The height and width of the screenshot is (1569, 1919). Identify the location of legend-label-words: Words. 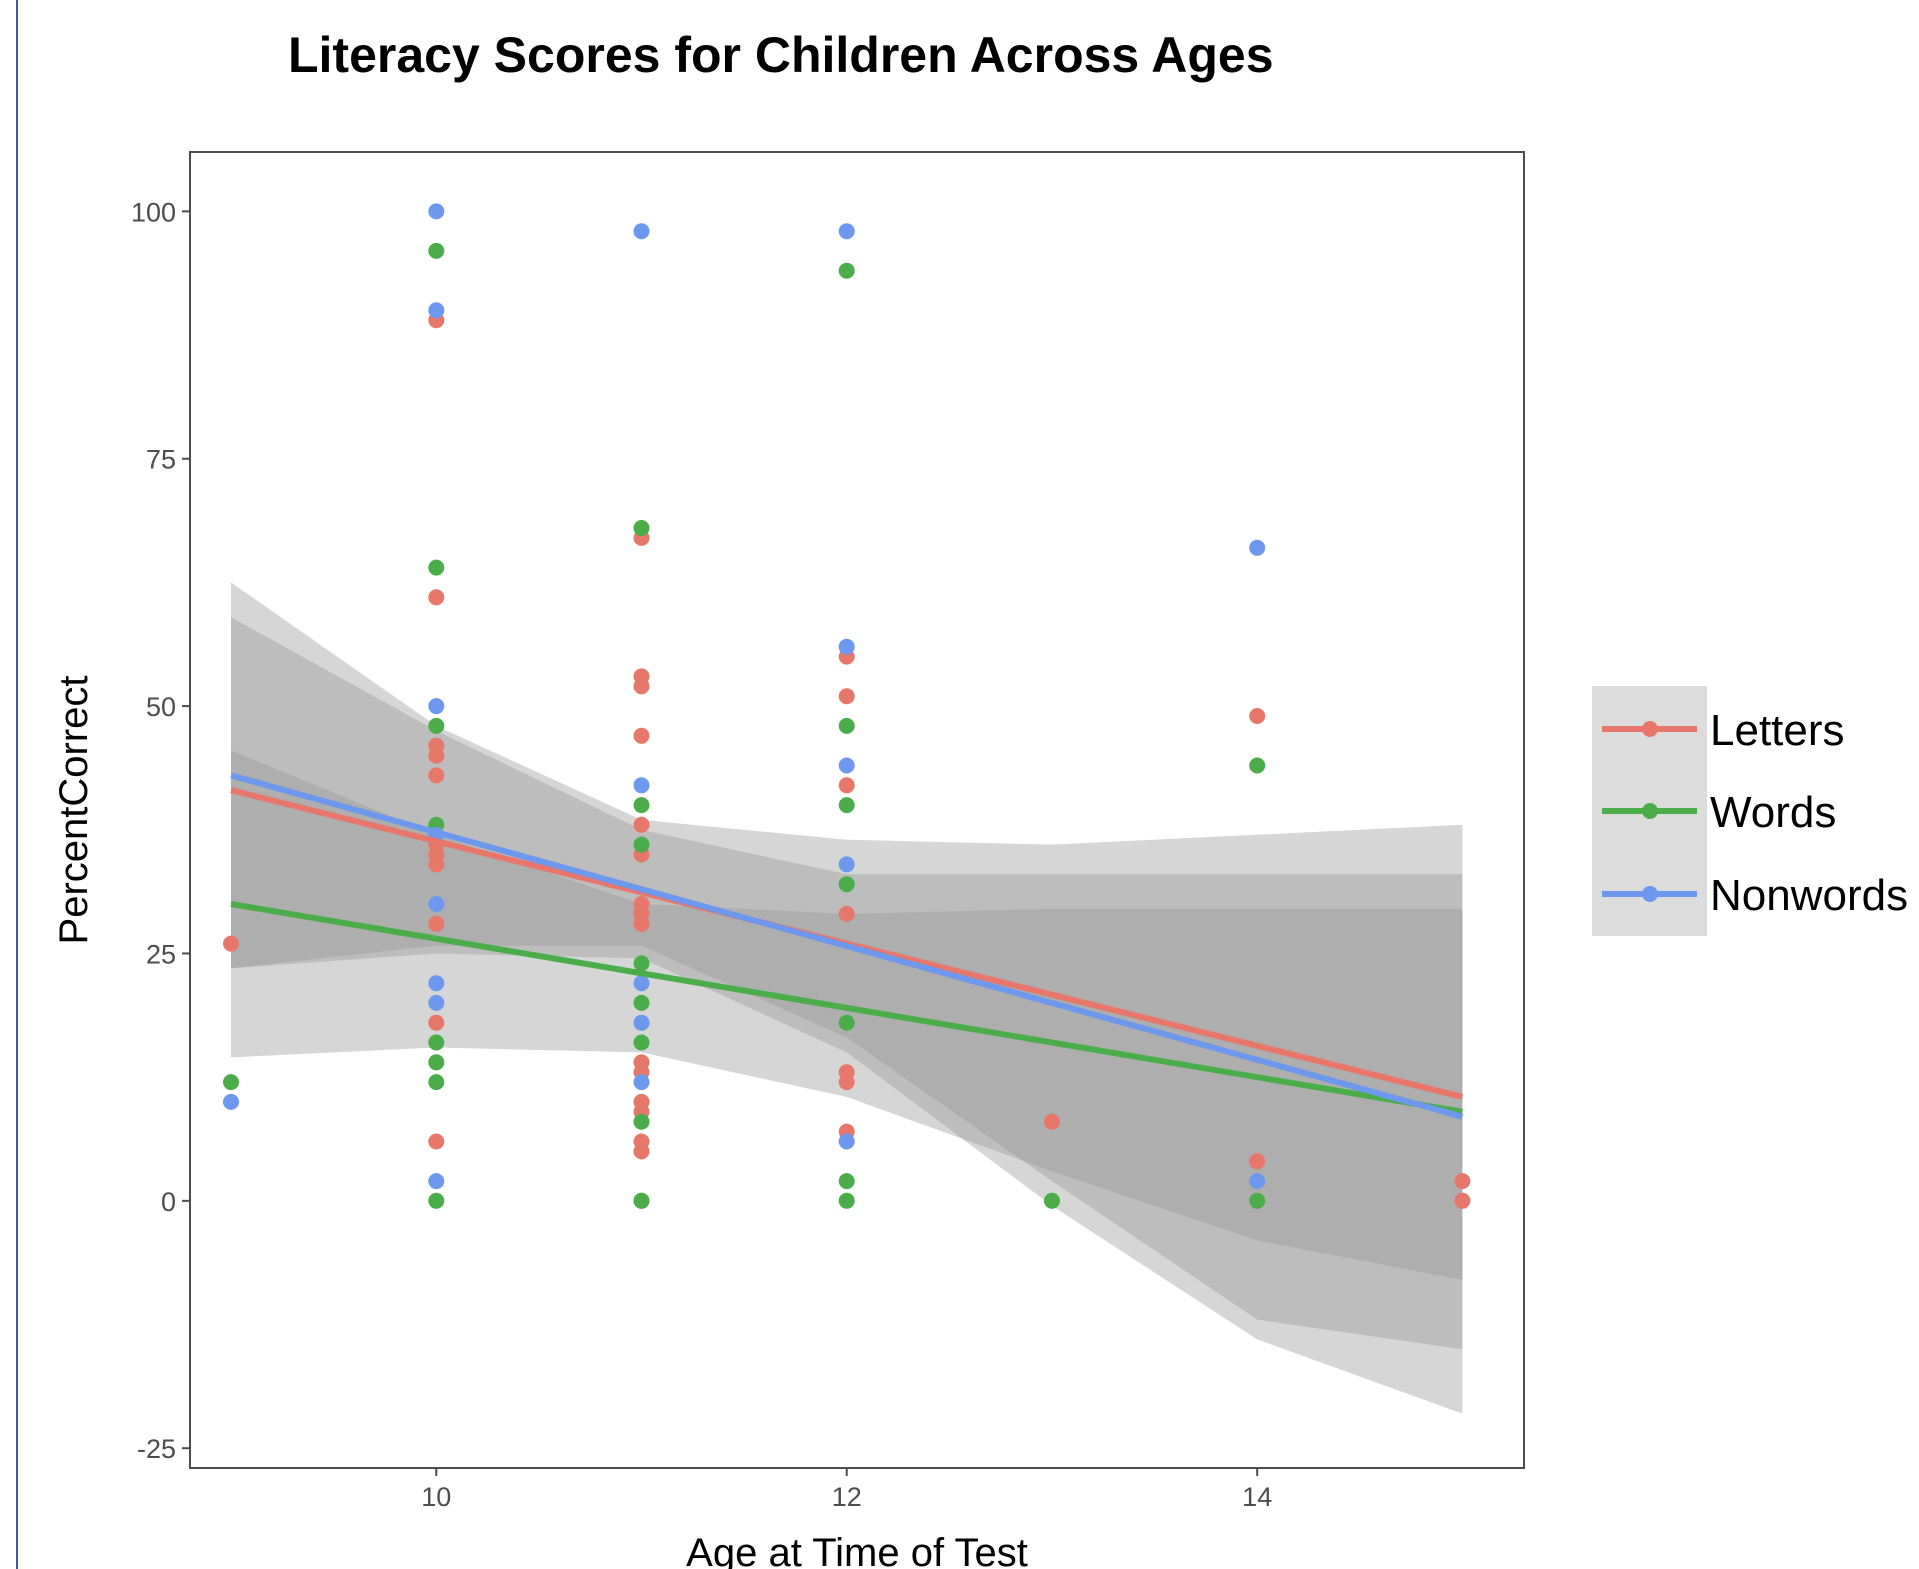
(1773, 812).